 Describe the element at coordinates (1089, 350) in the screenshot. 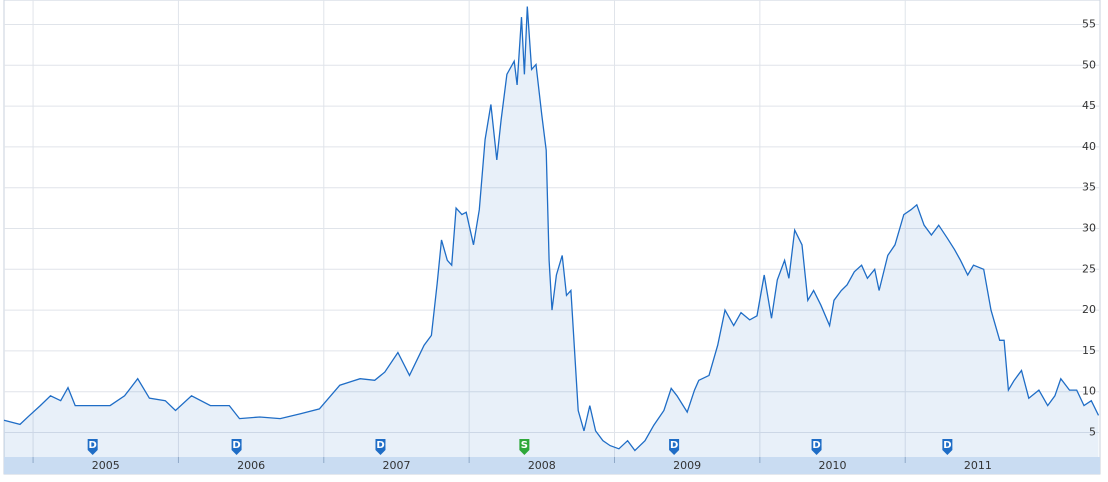

I see `y-tick-label: 15` at that location.